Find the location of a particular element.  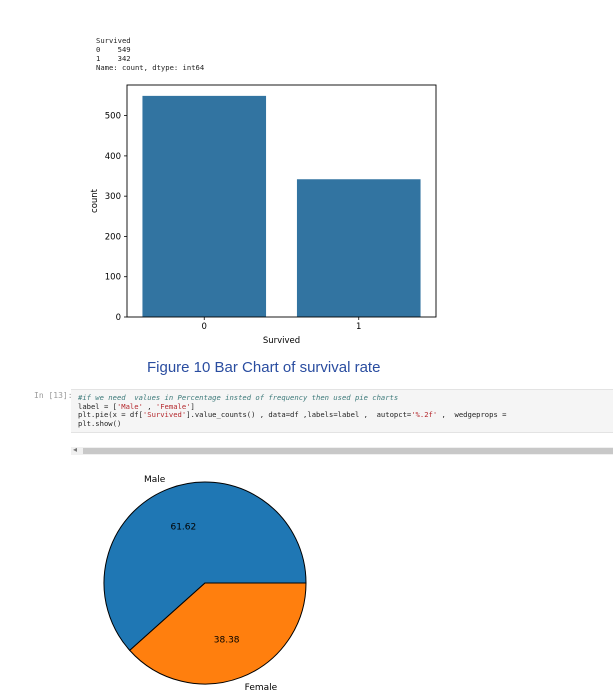

x-tick-label: 0 is located at coordinates (204, 327).